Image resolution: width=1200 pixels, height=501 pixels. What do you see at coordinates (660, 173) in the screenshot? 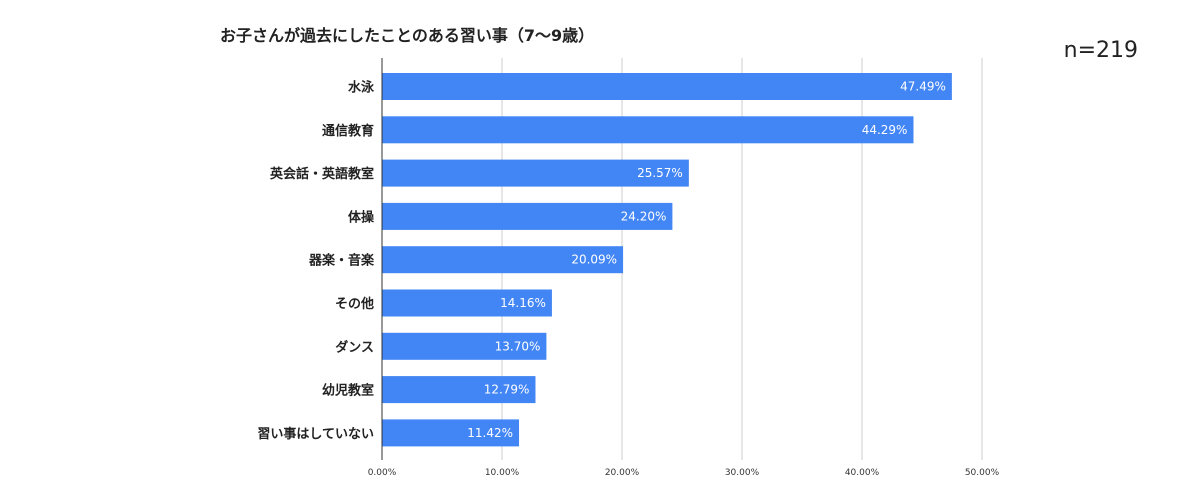
I see `value-label: 25.57%` at bounding box center [660, 173].